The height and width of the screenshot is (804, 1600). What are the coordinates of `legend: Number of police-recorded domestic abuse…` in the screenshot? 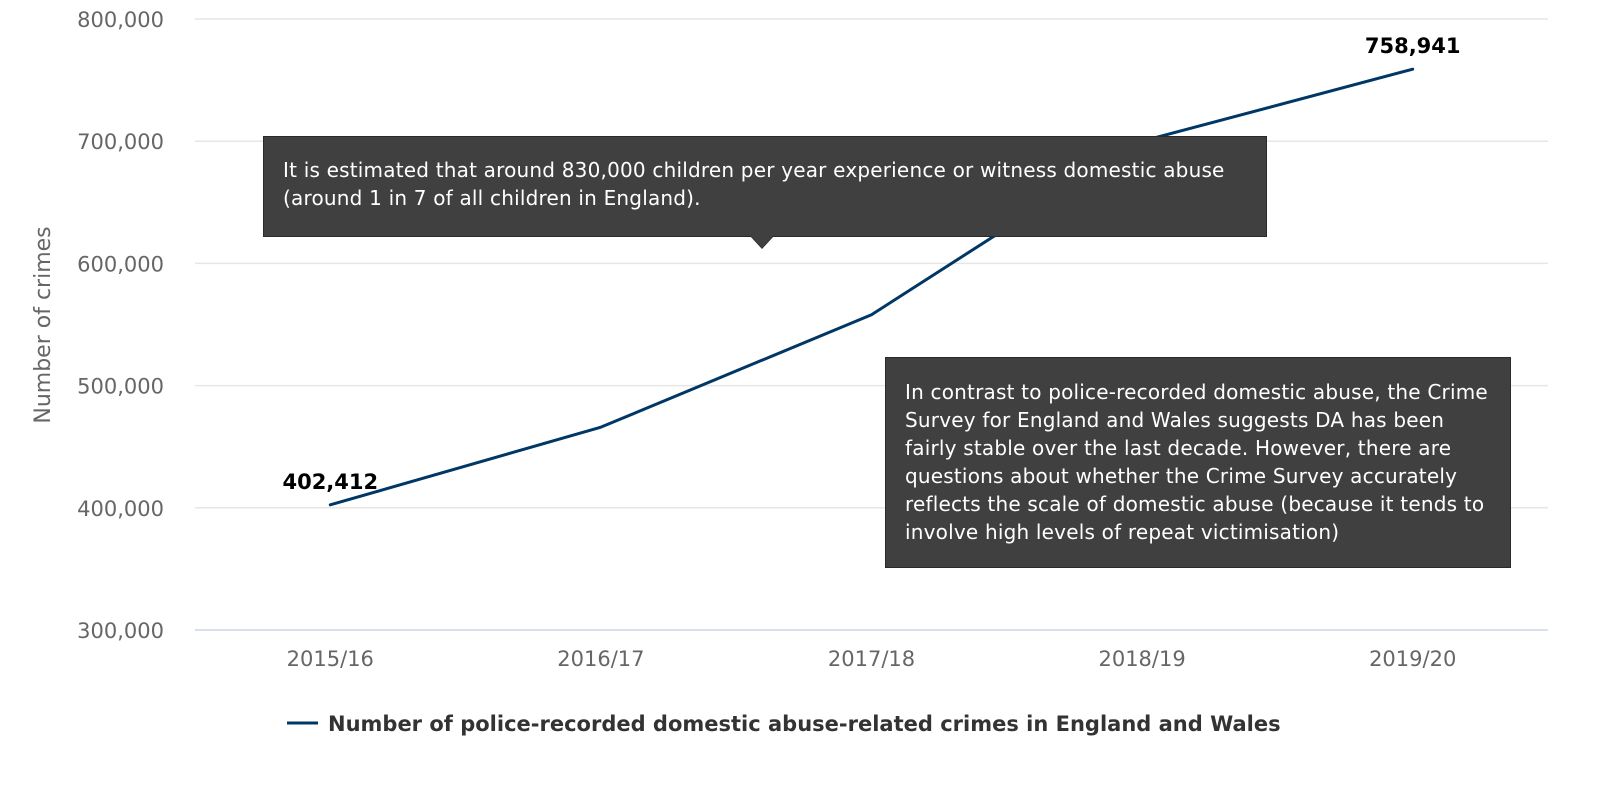 It's located at (784, 724).